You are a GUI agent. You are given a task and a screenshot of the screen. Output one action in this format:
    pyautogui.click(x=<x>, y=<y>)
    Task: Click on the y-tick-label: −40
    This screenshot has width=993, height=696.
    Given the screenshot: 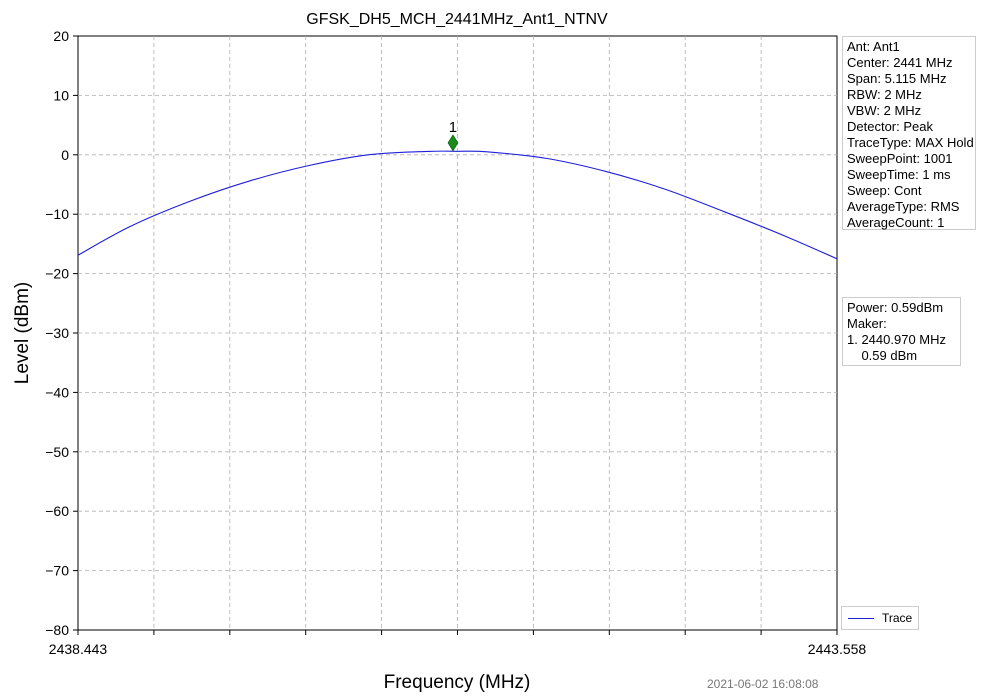 What is the action you would take?
    pyautogui.click(x=57, y=392)
    